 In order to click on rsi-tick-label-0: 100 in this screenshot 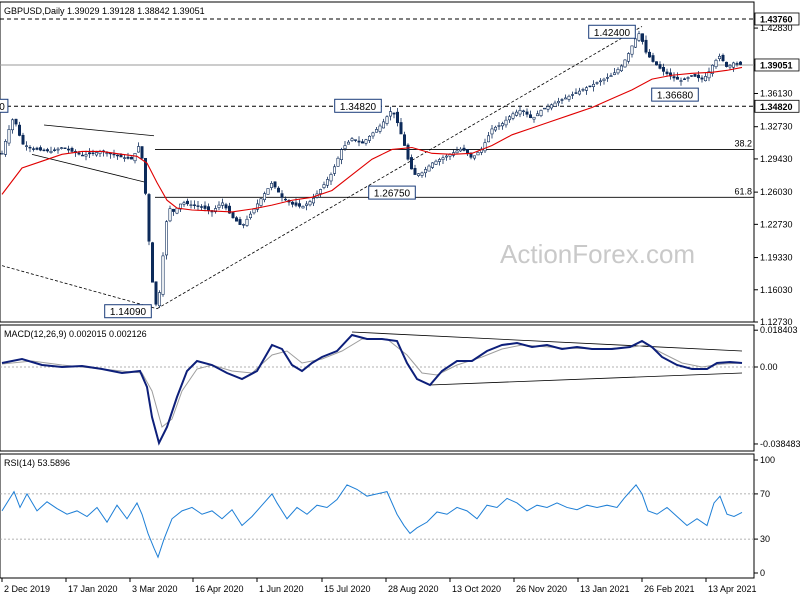, I will do `click(767, 460)`.